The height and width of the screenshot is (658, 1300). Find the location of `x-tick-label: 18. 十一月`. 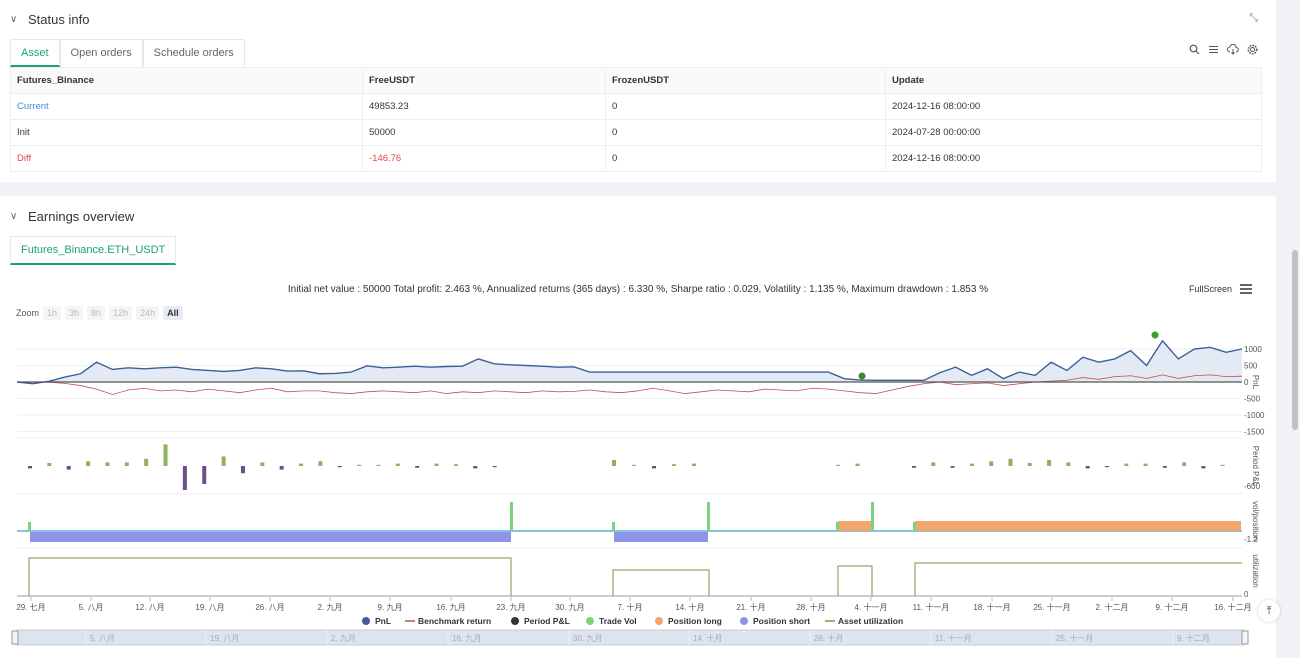

x-tick-label: 18. 十一月 is located at coordinates (991, 607).